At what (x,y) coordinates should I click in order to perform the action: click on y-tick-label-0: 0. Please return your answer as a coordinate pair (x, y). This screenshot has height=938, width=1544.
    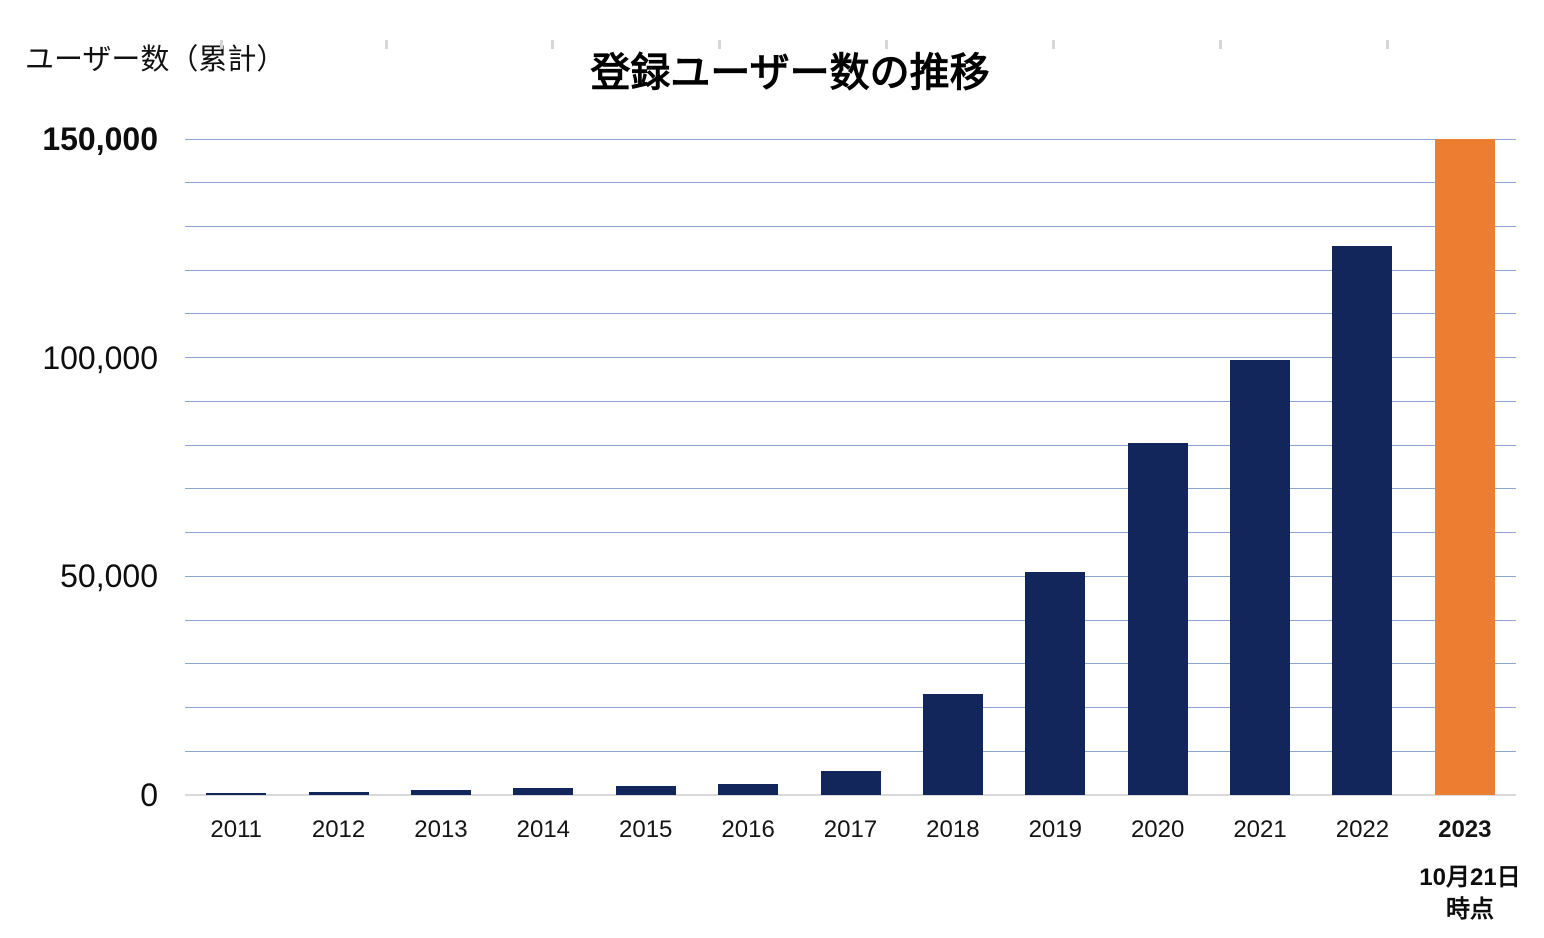
    Looking at the image, I should click on (149, 795).